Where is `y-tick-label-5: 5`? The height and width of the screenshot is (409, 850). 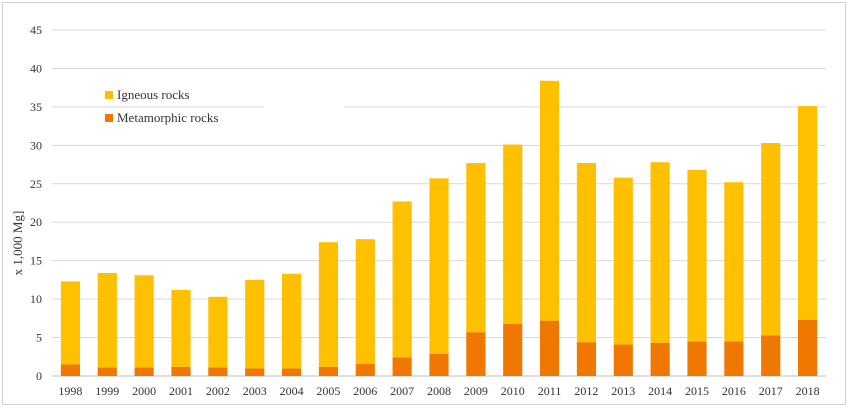 y-tick-label-5: 5 is located at coordinates (39, 338).